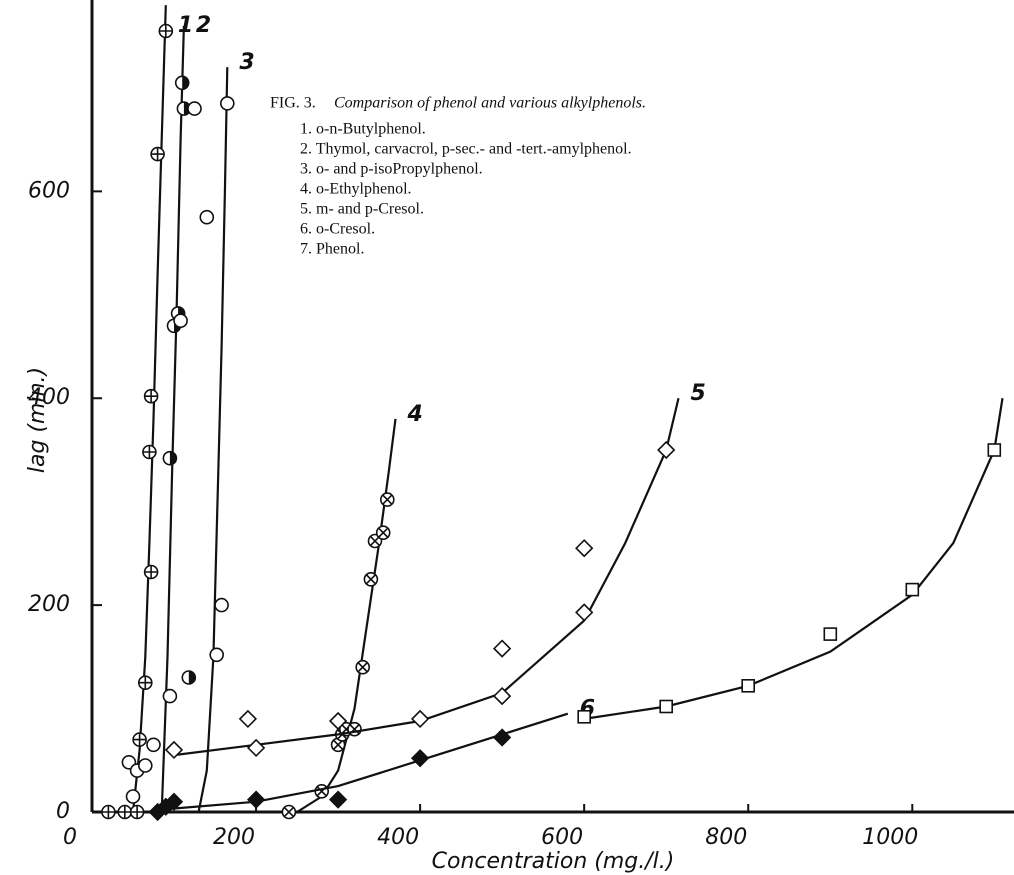 The image size is (1014, 875). I want to click on figure-label: FIG. 3., so click(293, 103).